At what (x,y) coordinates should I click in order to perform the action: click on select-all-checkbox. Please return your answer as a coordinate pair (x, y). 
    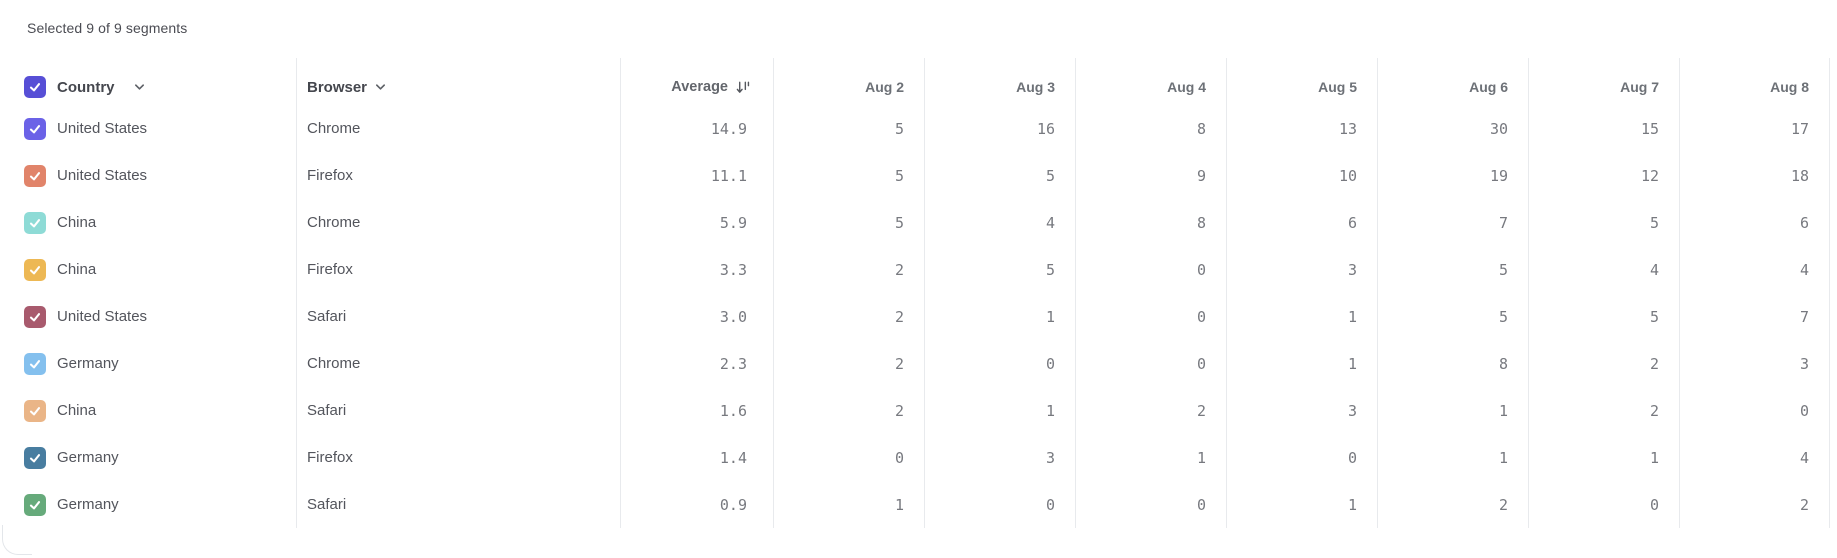
    Looking at the image, I should click on (35, 87).